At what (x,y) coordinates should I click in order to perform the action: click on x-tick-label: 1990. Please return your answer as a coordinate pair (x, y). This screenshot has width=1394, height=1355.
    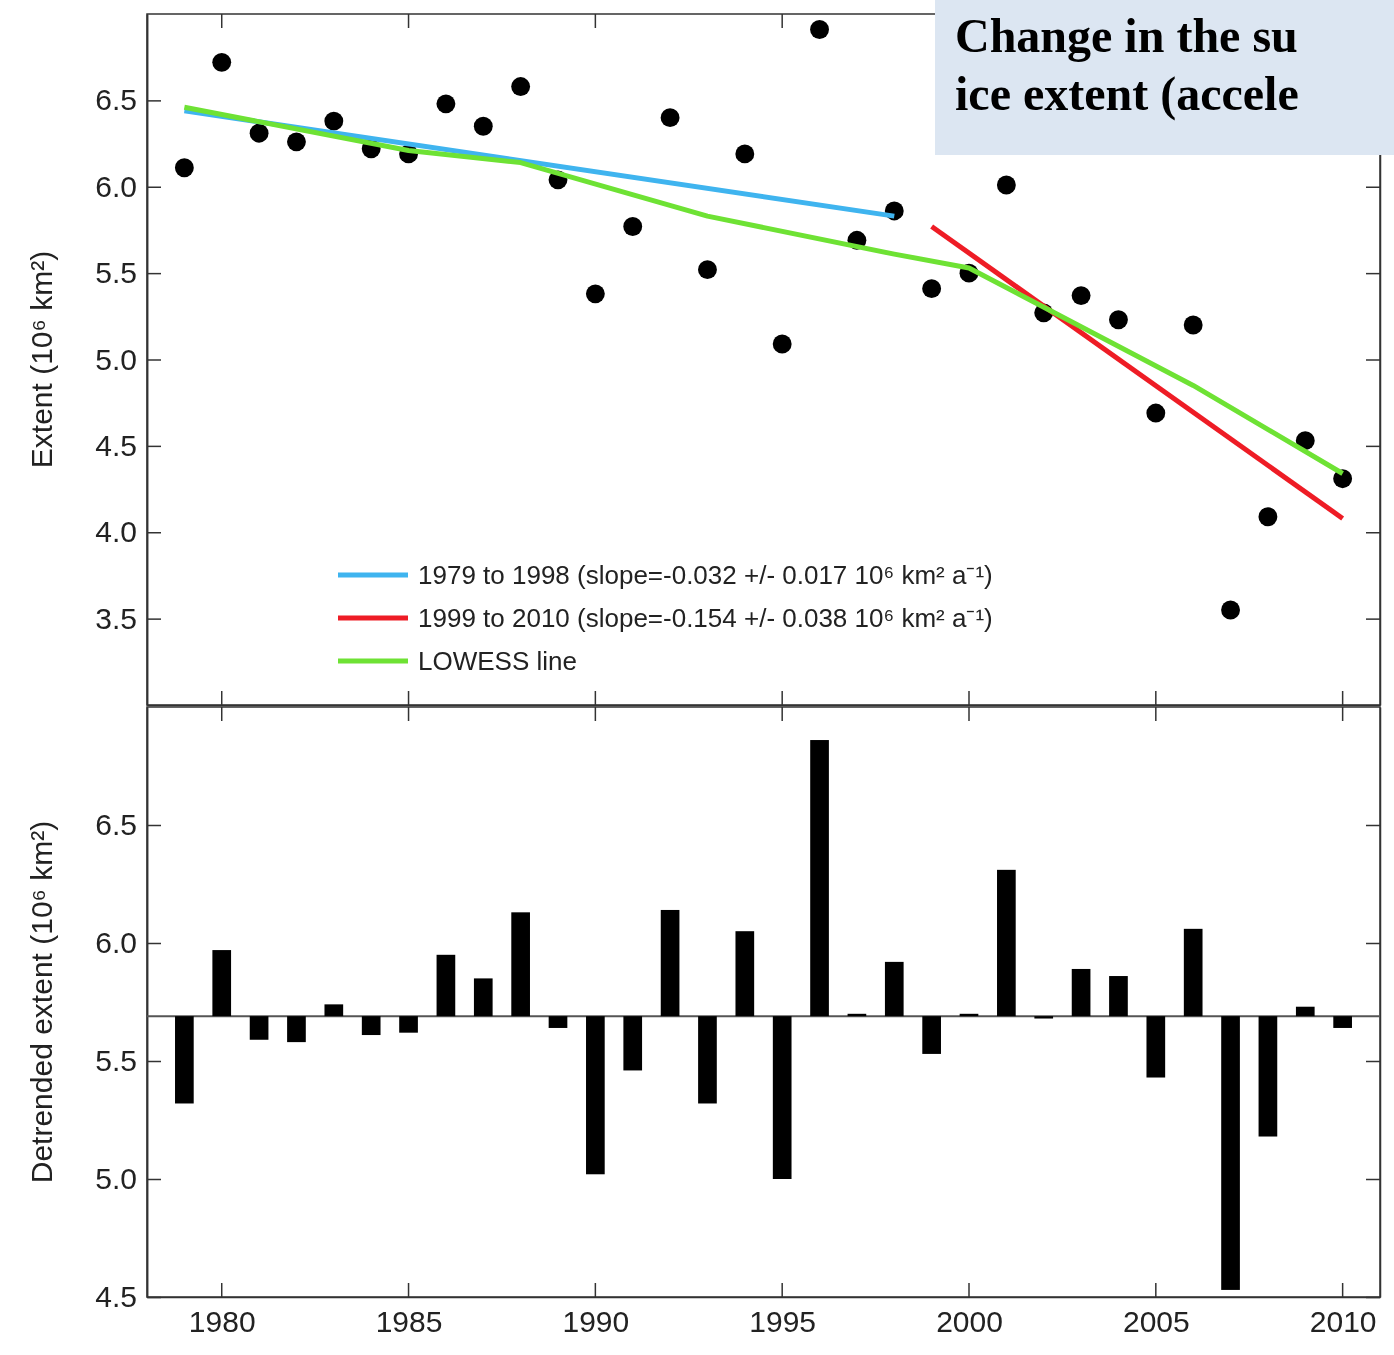
    Looking at the image, I should click on (596, 1322).